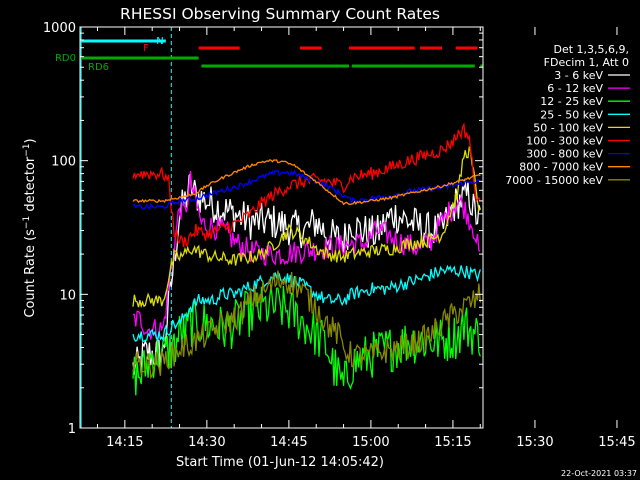 The image size is (640, 480). I want to click on chart-title: RHESSI Observing Summary Count Rates, so click(280, 14).